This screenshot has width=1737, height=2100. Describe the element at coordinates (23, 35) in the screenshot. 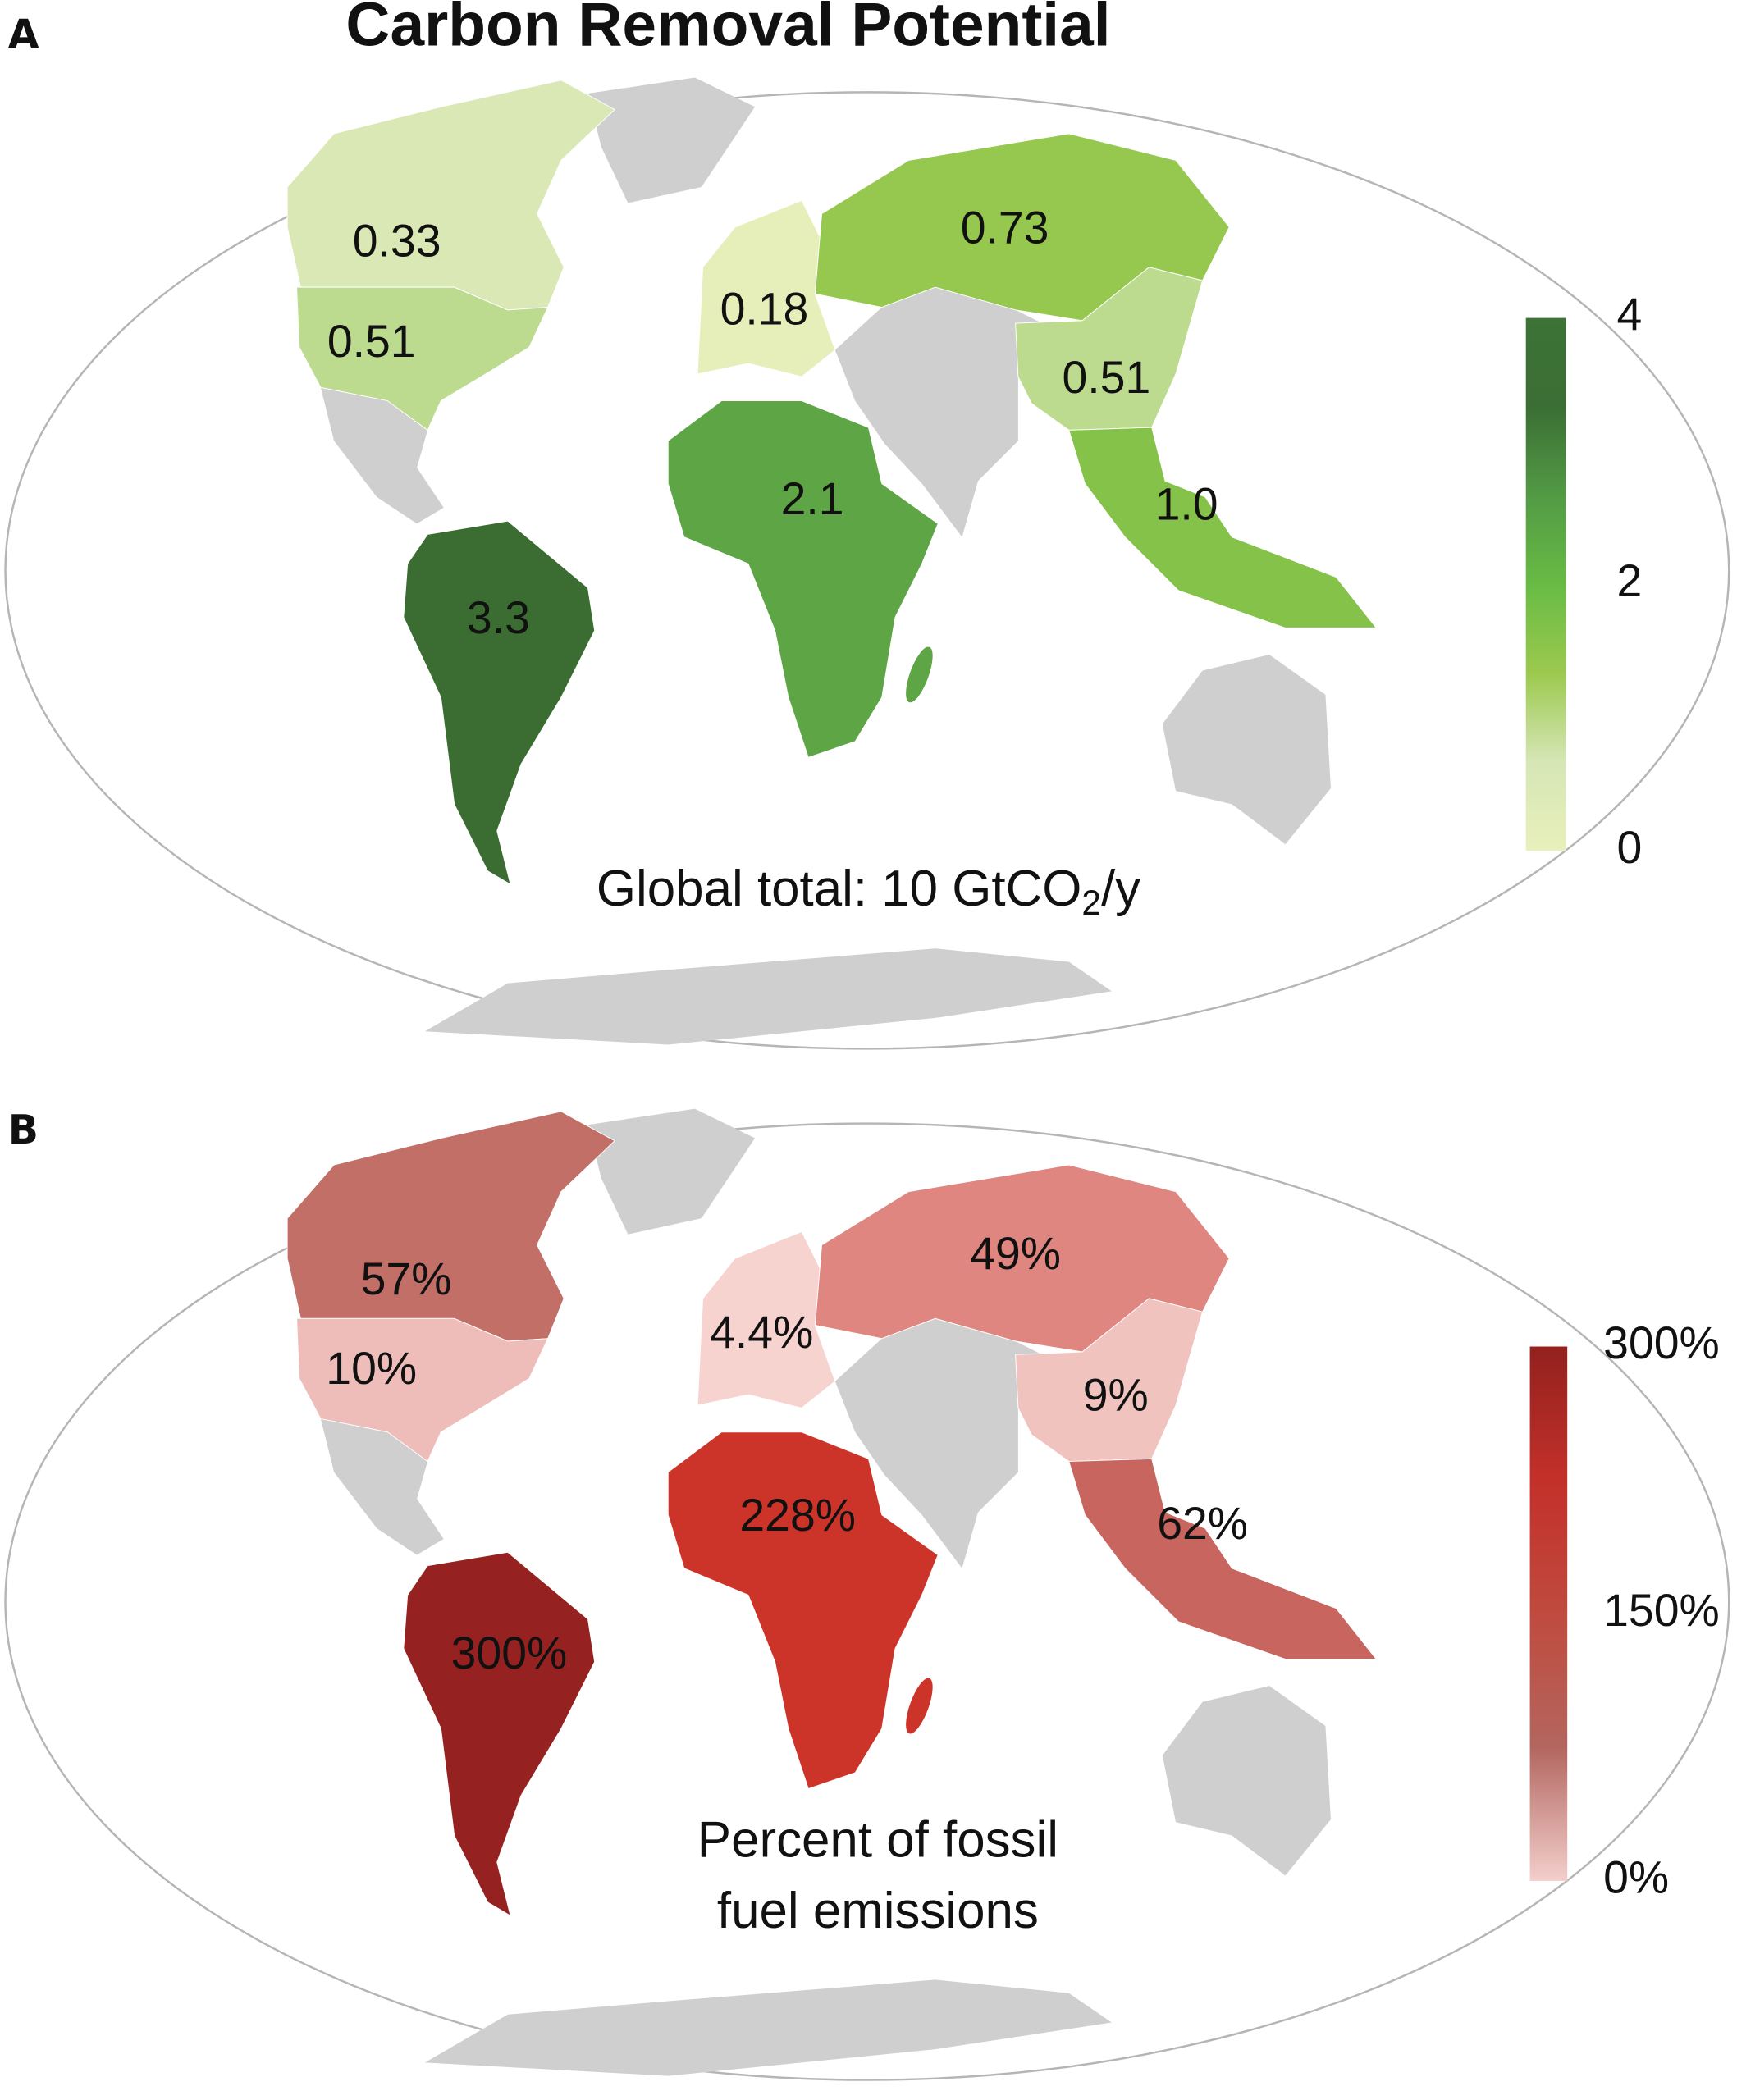

I see `panel-label-a: A` at that location.